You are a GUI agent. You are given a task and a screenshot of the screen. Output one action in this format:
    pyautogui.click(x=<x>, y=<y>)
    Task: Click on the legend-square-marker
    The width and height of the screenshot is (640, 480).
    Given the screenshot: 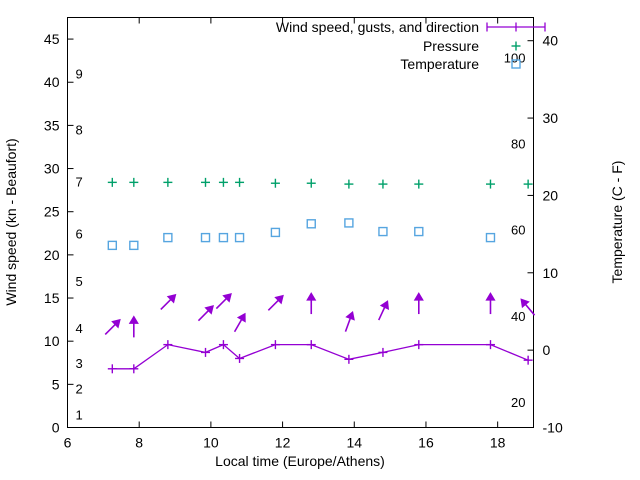 What is the action you would take?
    pyautogui.click(x=516, y=64)
    